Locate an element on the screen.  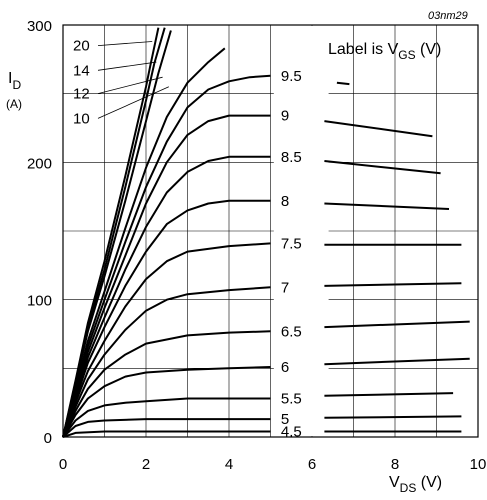
x-tick-label: 6 is located at coordinates (312, 464).